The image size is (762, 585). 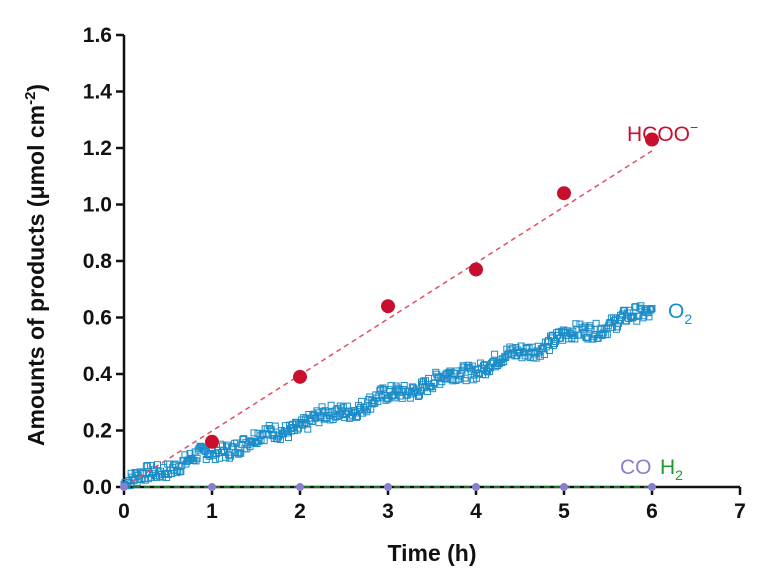 I want to click on series-label-co: CO, so click(x=636, y=467).